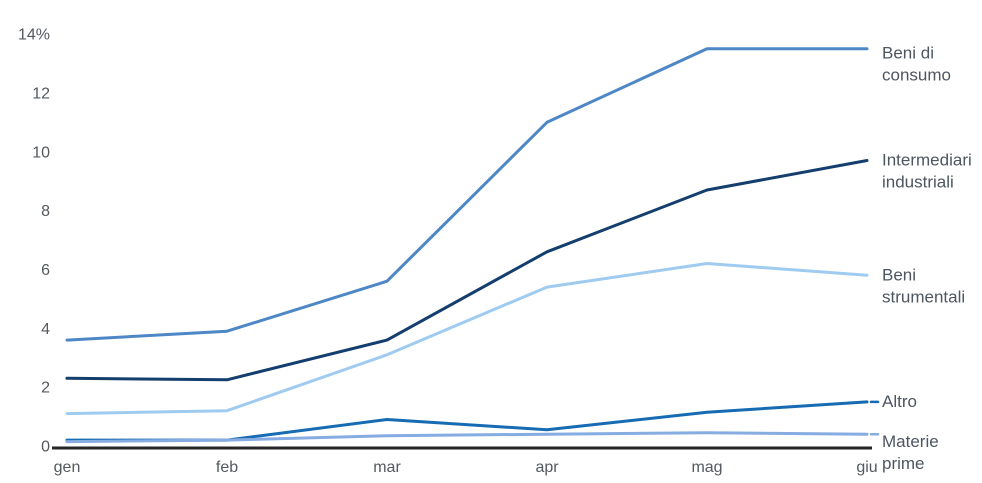  I want to click on y-axis-tick-label: 12, so click(41, 93).